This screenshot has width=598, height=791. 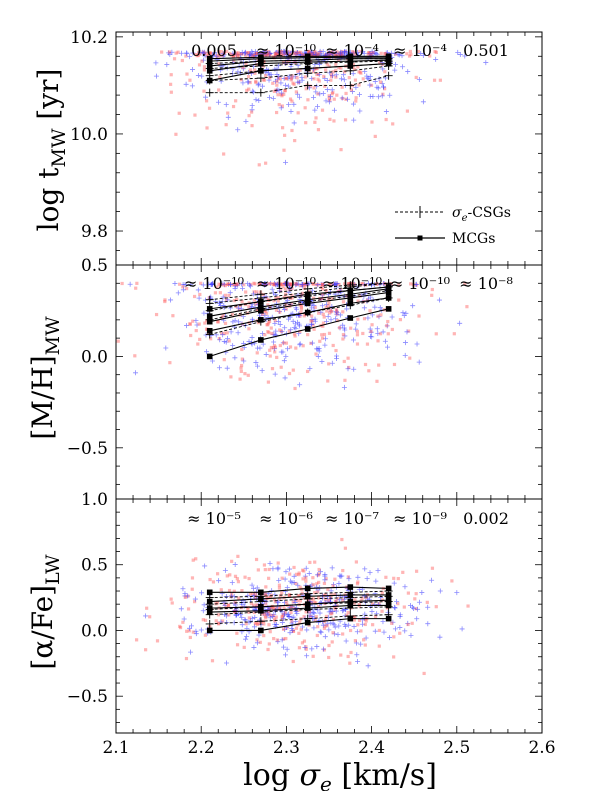 I want to click on x-tick-label: 2.1, so click(x=115, y=748).